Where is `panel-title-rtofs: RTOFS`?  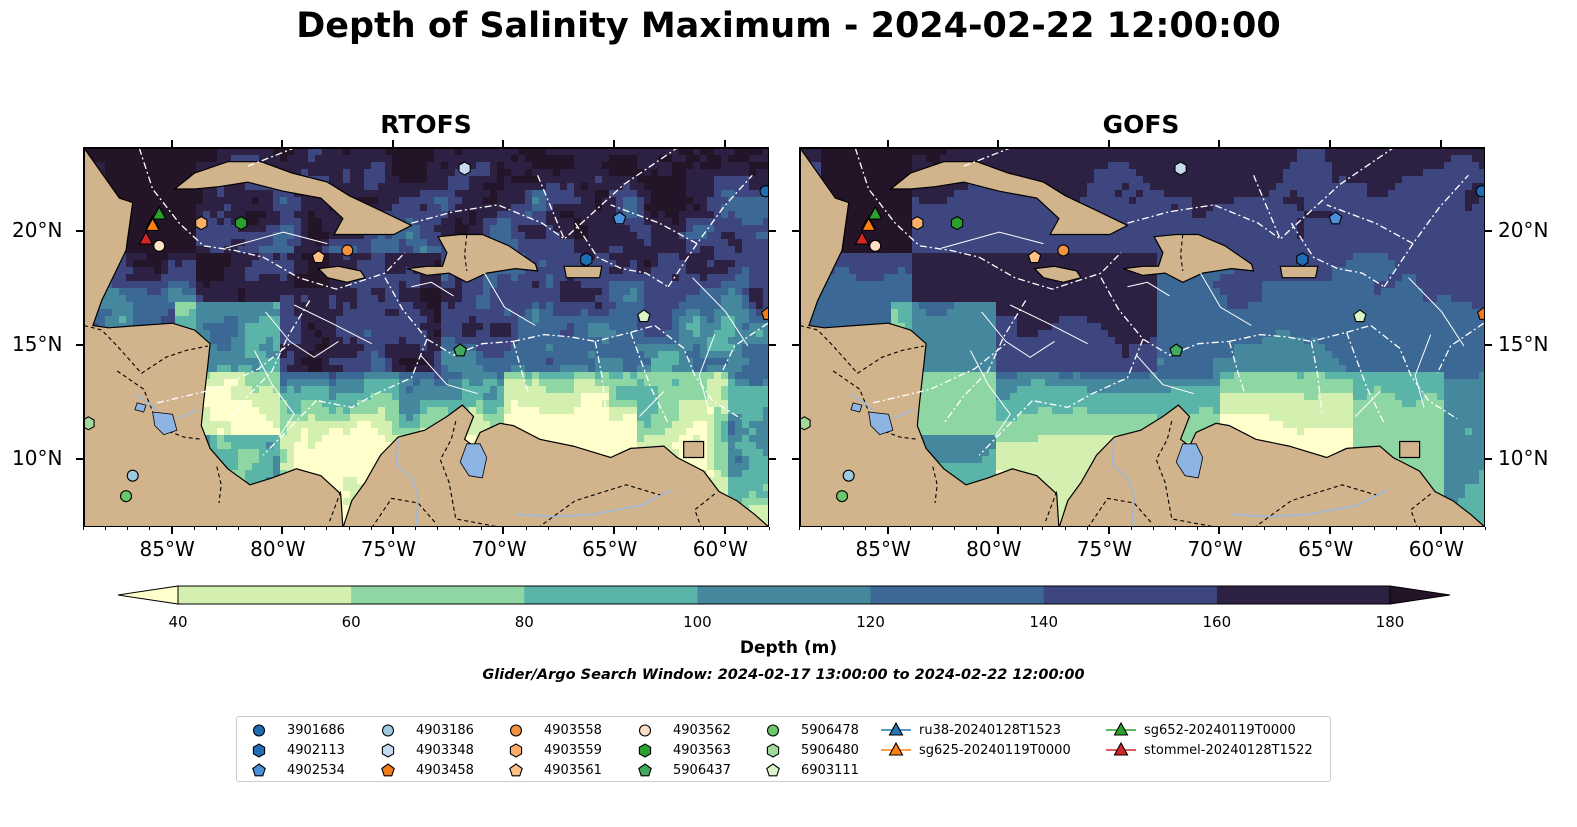
panel-title-rtofs: RTOFS is located at coordinates (426, 124).